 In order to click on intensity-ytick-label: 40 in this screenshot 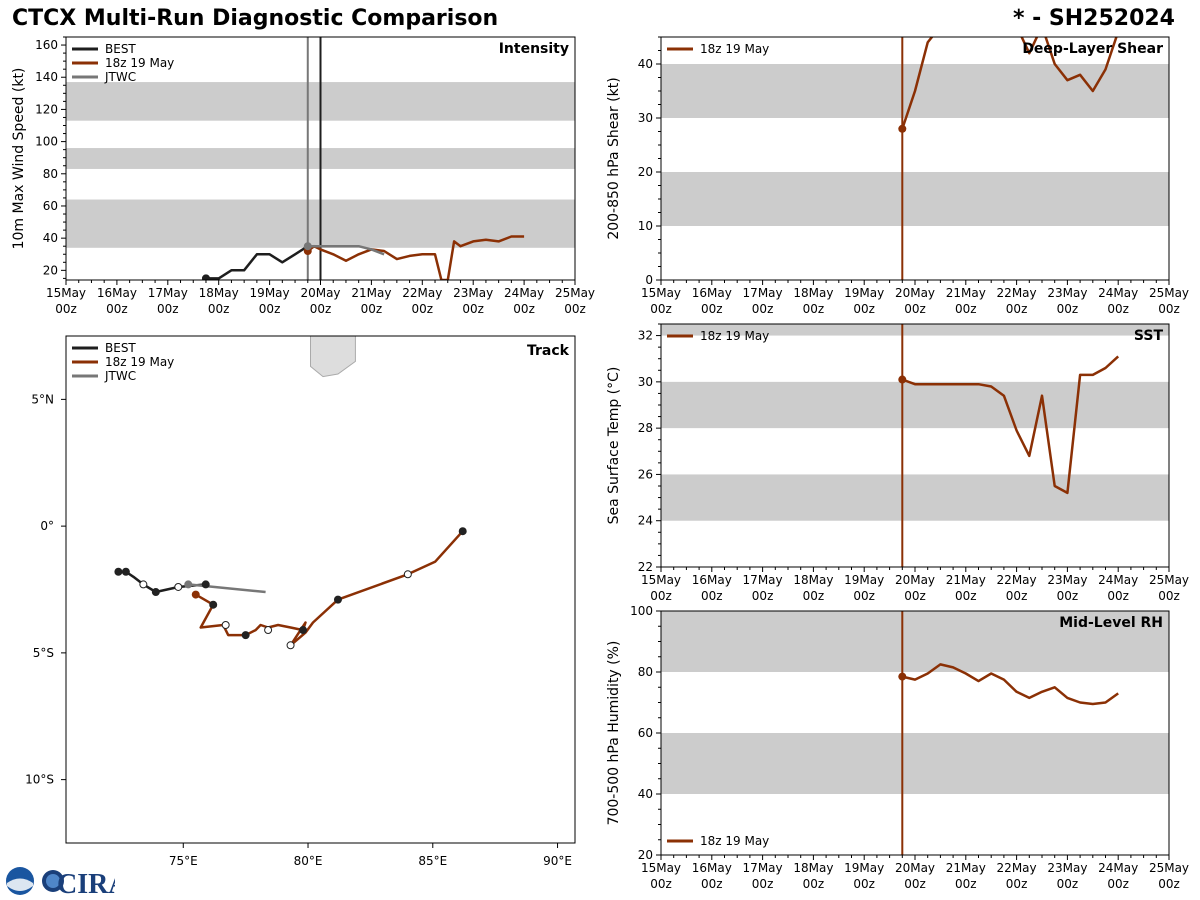, I will do `click(50, 238)`.